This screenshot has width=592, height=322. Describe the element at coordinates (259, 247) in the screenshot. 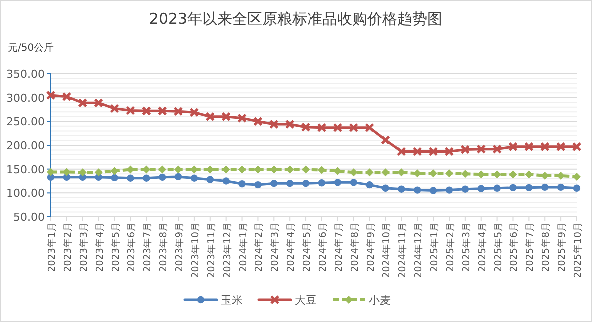

I see `x-tick-label: 2024年2月` at that location.